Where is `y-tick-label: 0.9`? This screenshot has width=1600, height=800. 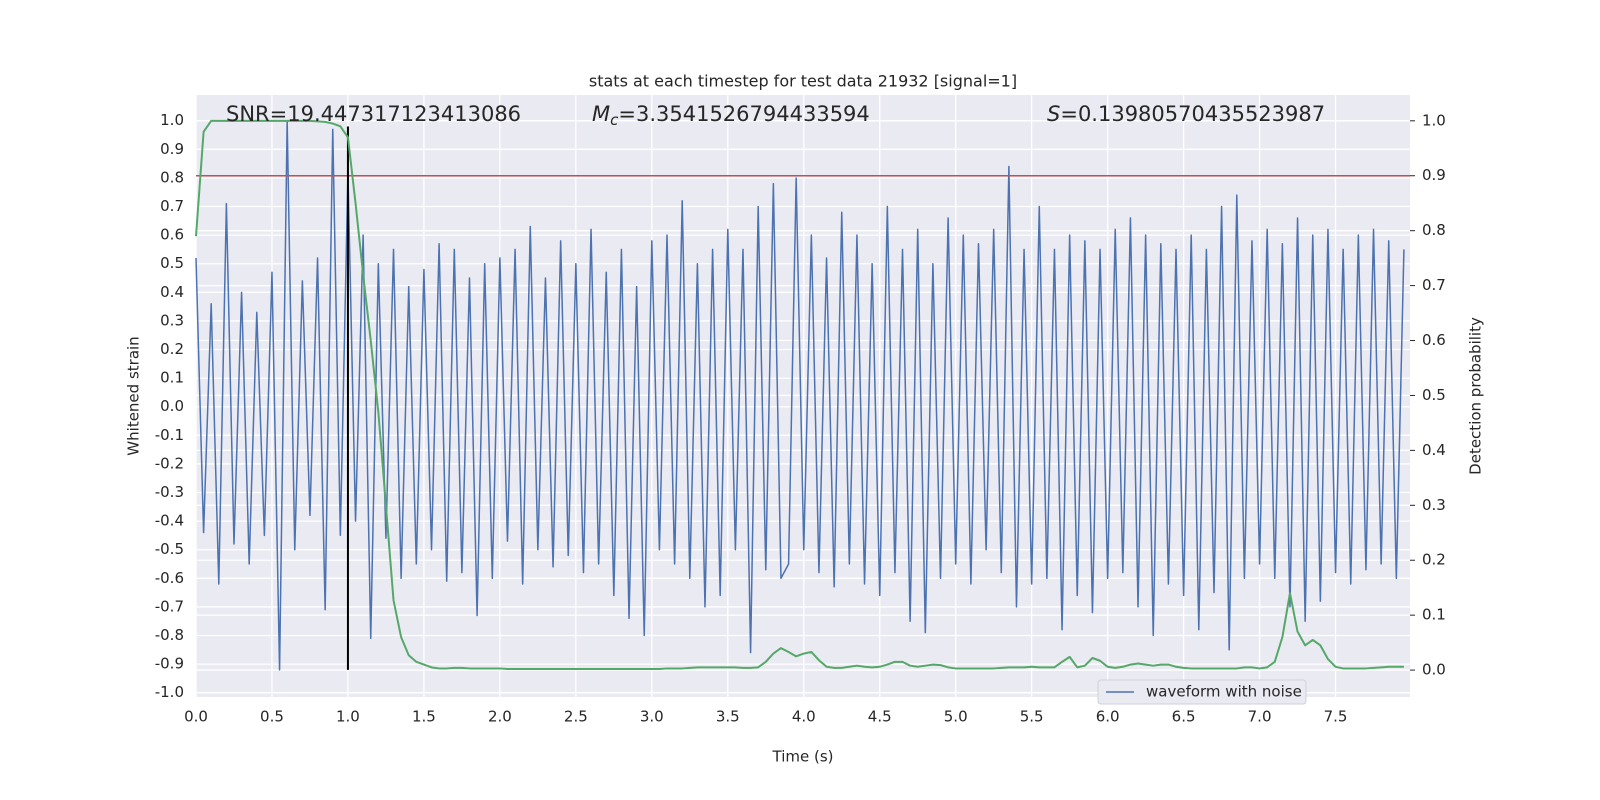 y-tick-label: 0.9 is located at coordinates (172, 149).